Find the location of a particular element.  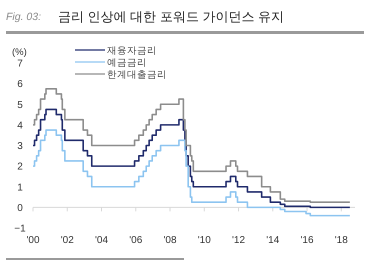

x-tick-label: '18 is located at coordinates (341, 240).